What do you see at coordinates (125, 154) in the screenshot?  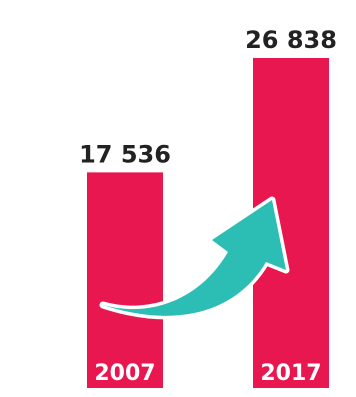 I see `value-label-2007: 17 536` at bounding box center [125, 154].